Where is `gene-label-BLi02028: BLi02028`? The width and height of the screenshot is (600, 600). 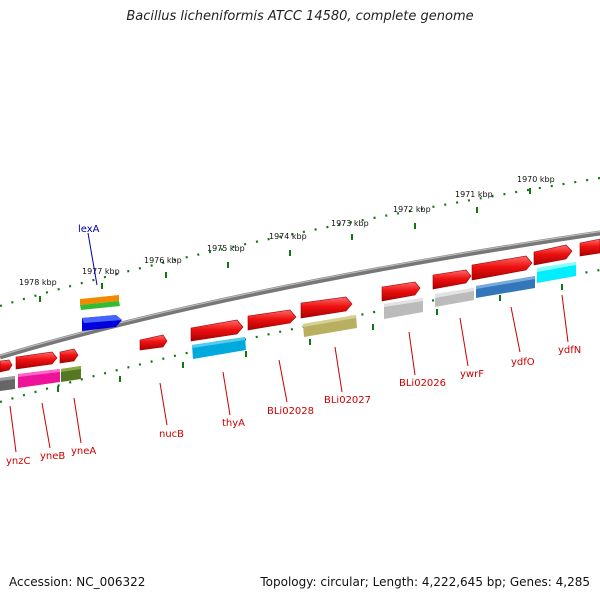
gene-label-BLi02028: BLi02028 is located at coordinates (290, 411).